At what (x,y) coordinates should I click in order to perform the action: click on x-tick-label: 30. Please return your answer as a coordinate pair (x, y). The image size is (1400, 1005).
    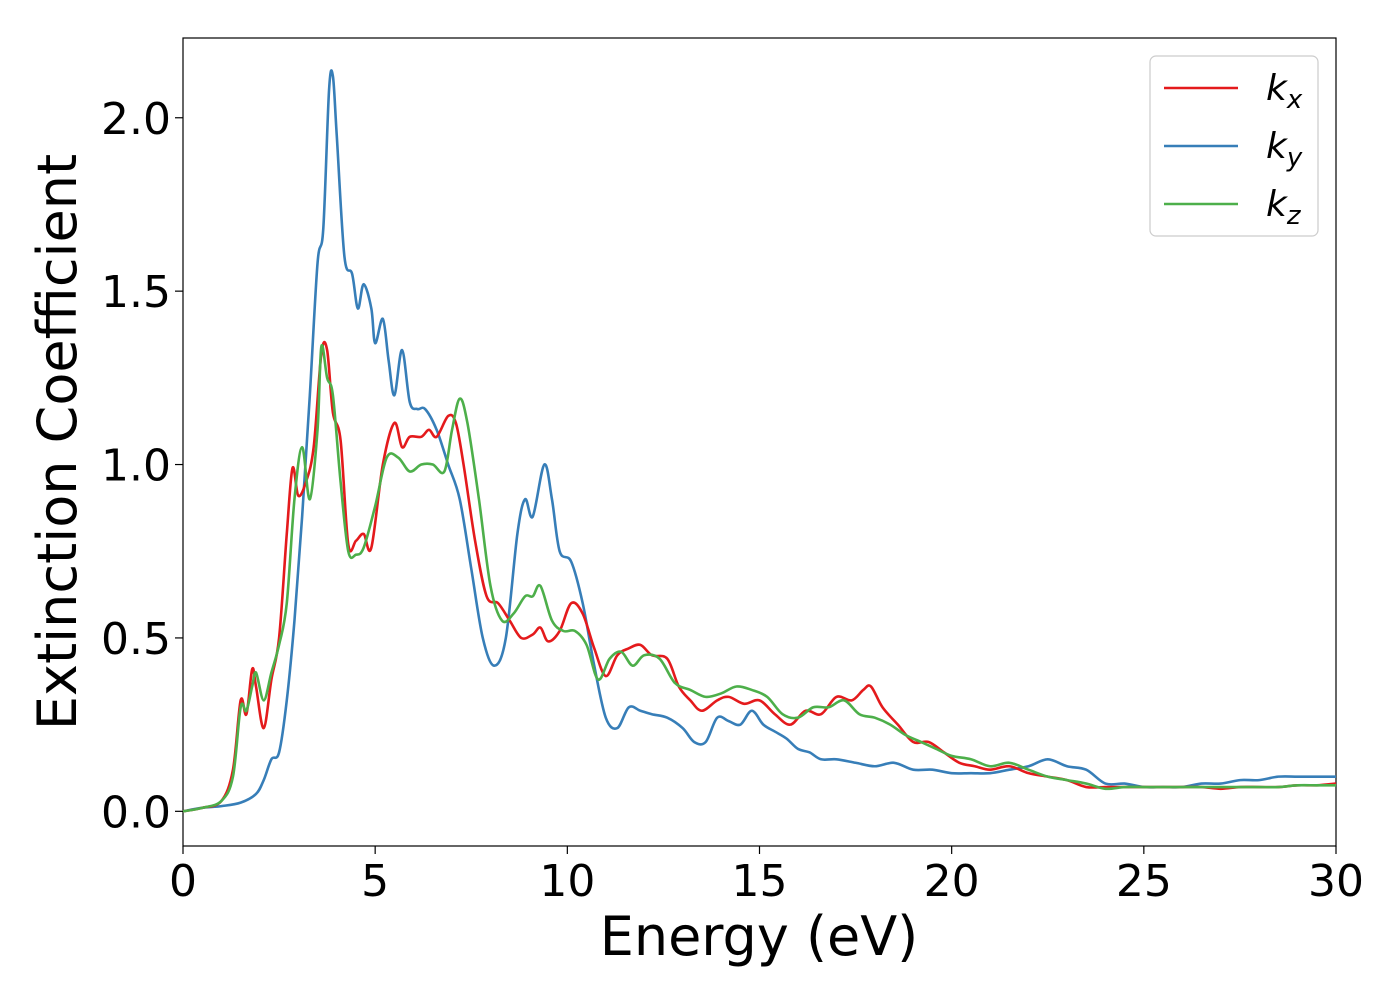
    Looking at the image, I should click on (1336, 881).